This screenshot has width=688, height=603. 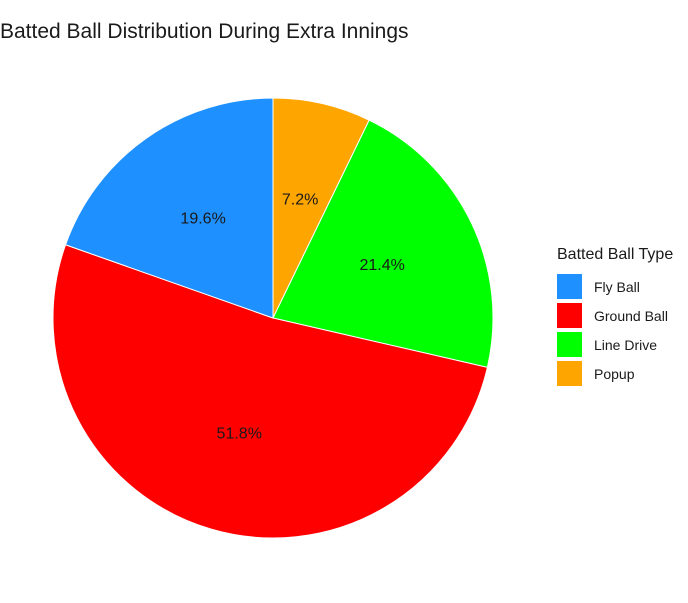 I want to click on pie-slice-popup, so click(x=321, y=208).